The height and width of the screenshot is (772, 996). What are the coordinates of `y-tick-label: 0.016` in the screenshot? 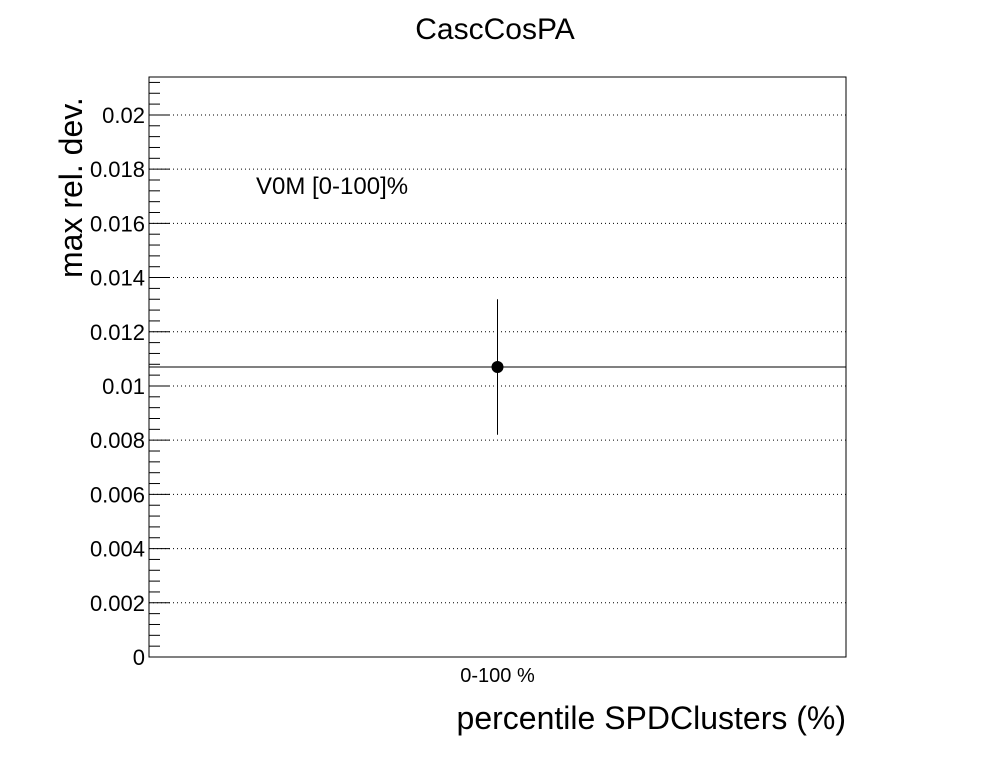 It's located at (117, 223).